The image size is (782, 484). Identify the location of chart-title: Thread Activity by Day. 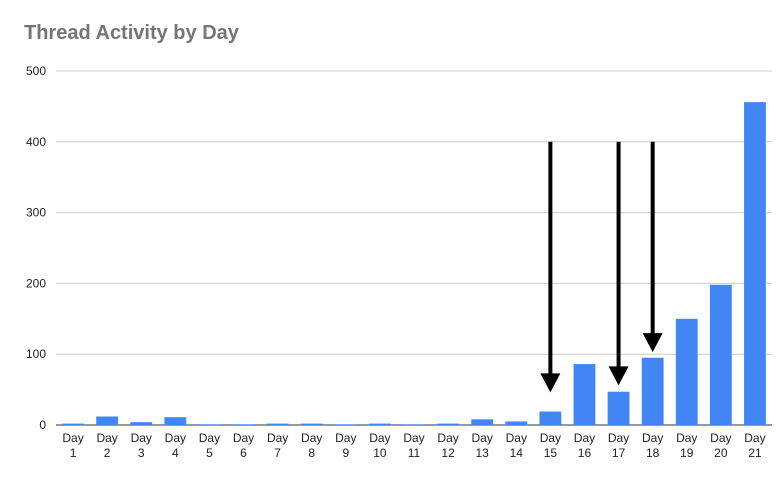
(131, 33).